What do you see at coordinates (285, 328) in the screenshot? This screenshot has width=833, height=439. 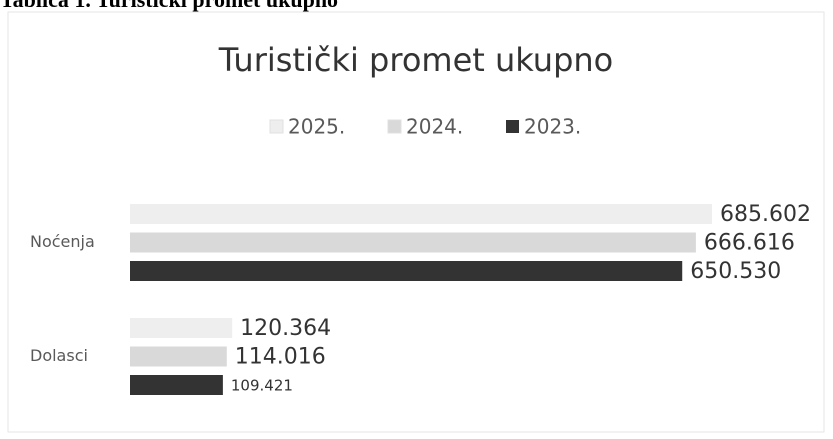 I see `value-label: 120.364` at bounding box center [285, 328].